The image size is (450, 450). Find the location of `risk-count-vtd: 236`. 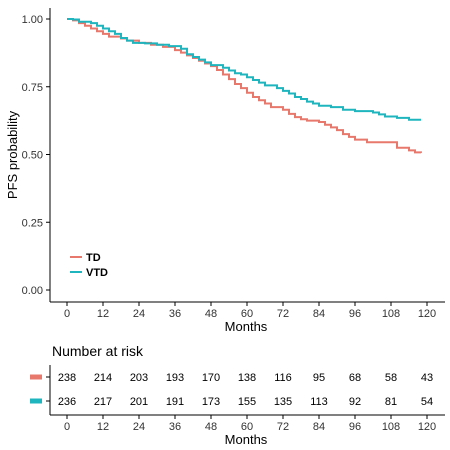

risk-count-vtd: 236 is located at coordinates (67, 402).